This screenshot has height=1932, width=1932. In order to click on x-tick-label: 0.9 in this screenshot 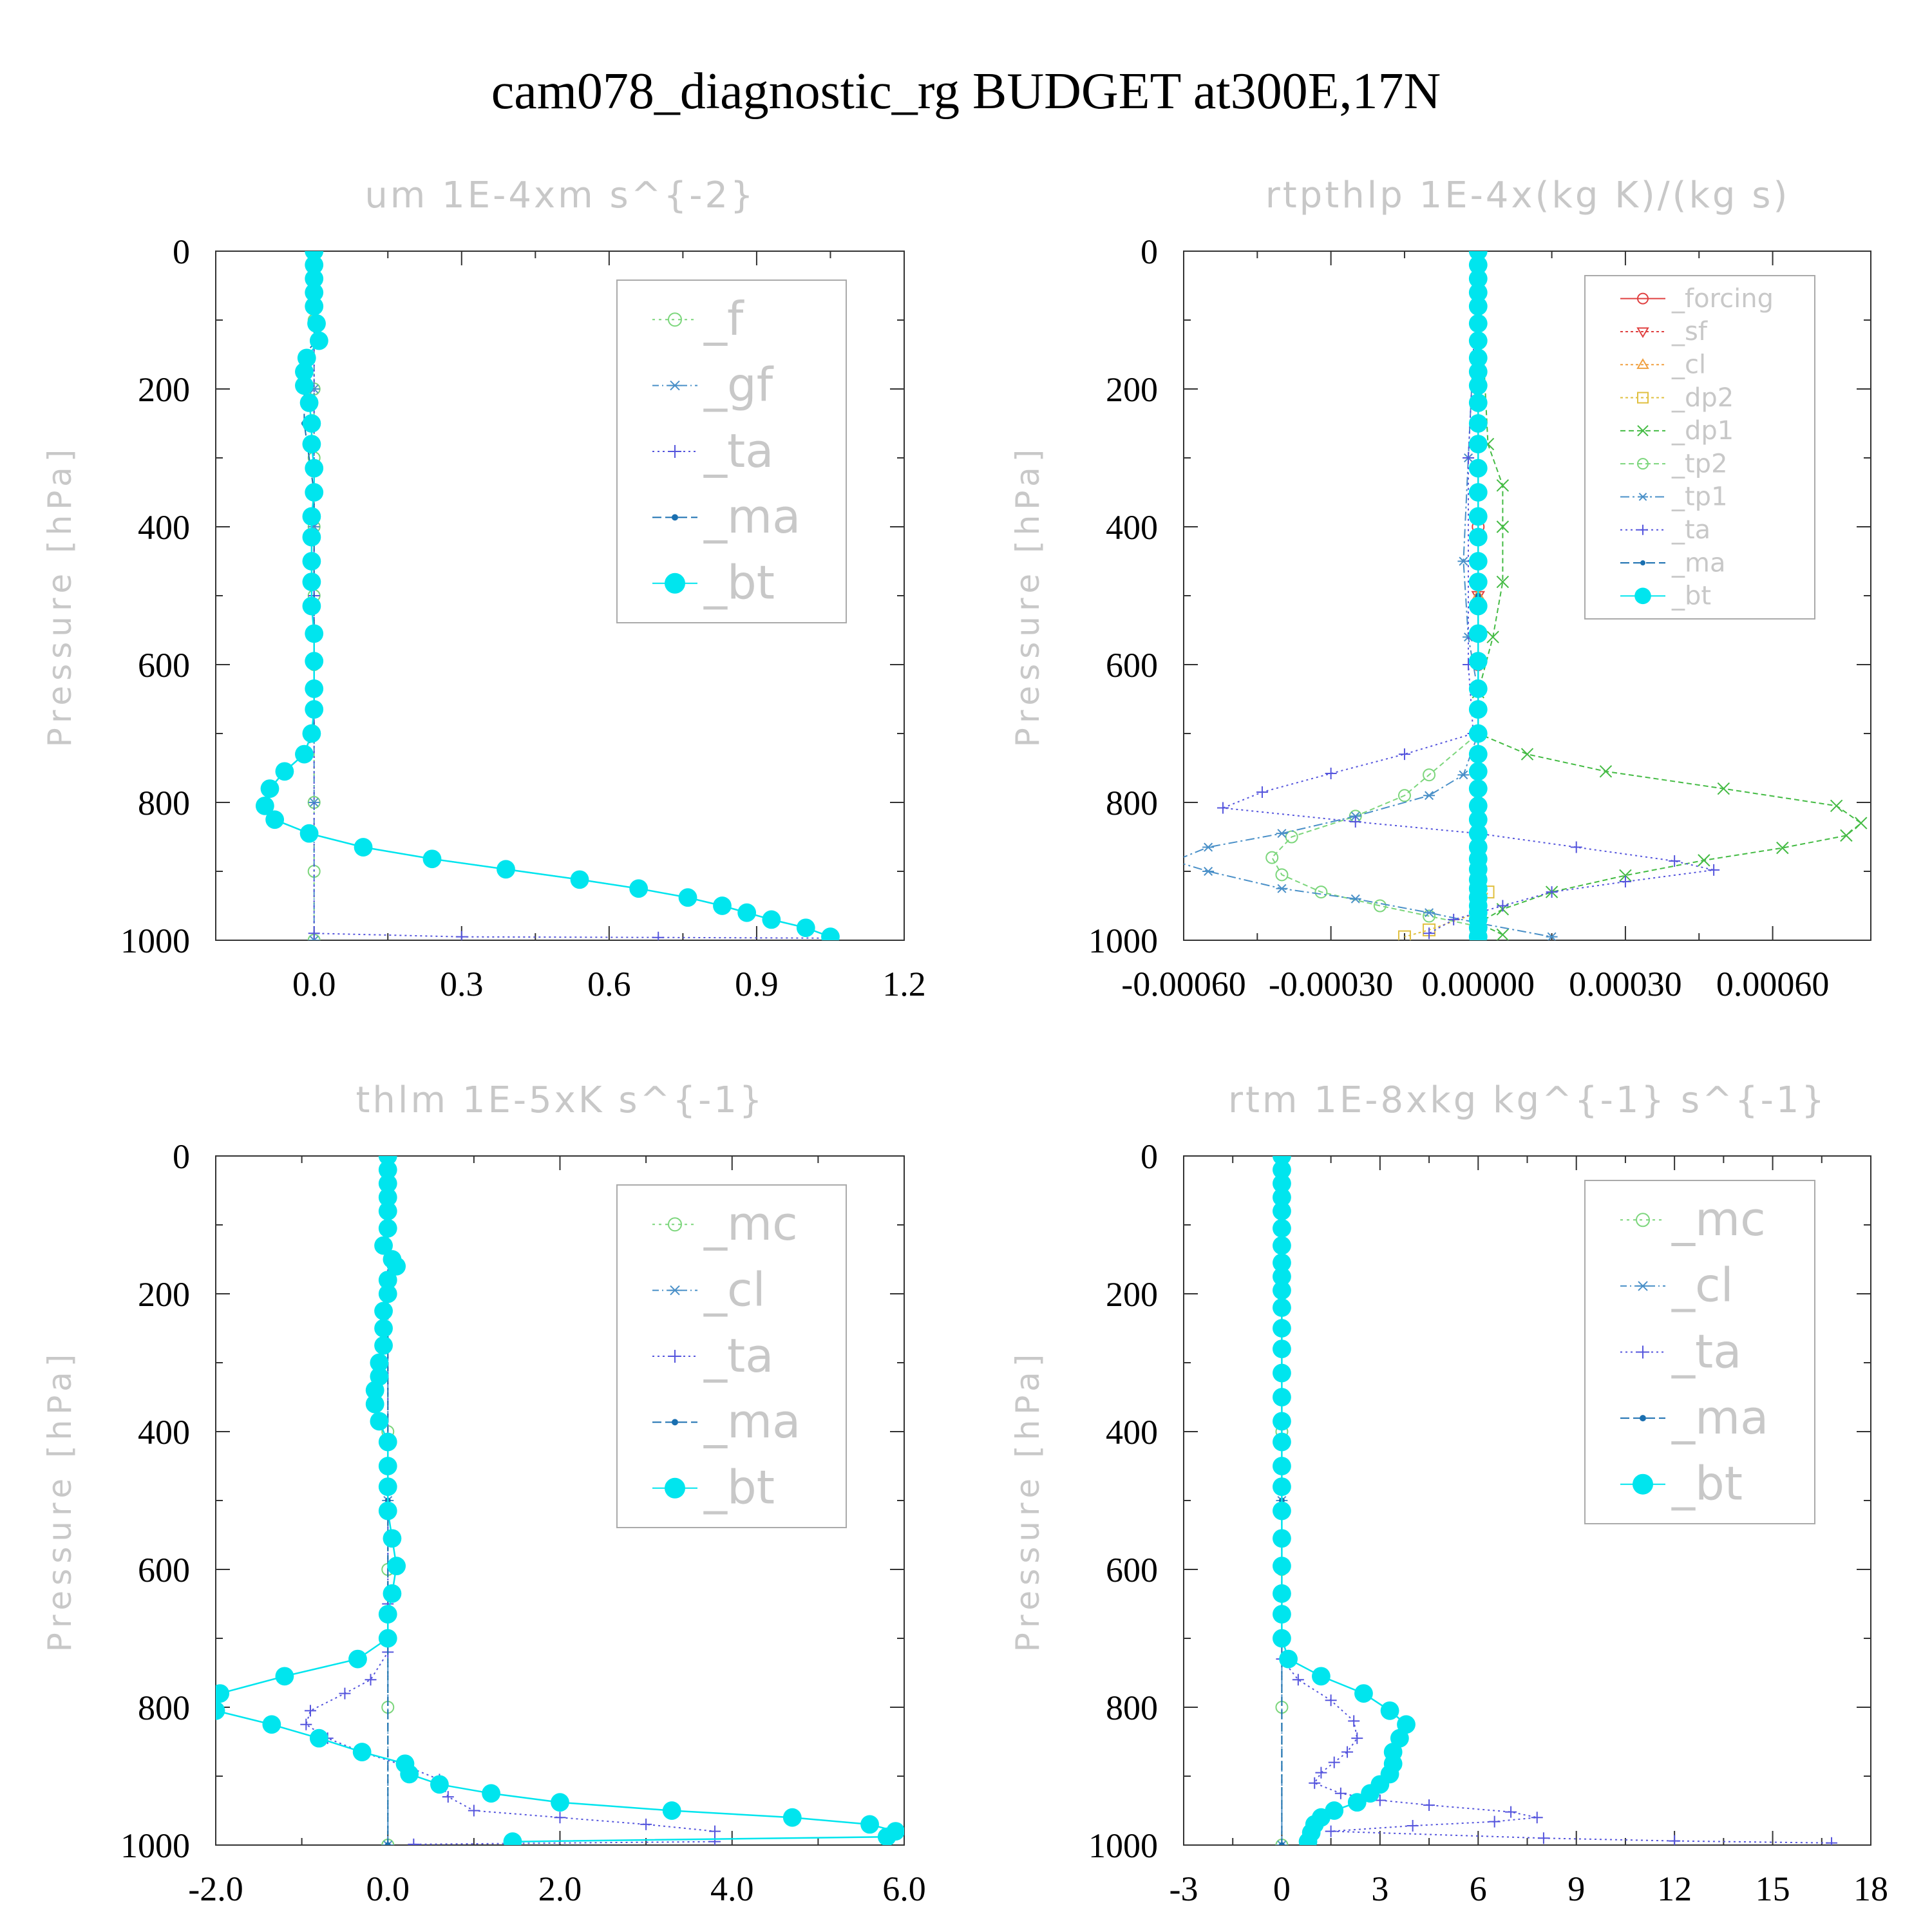, I will do `click(757, 984)`.